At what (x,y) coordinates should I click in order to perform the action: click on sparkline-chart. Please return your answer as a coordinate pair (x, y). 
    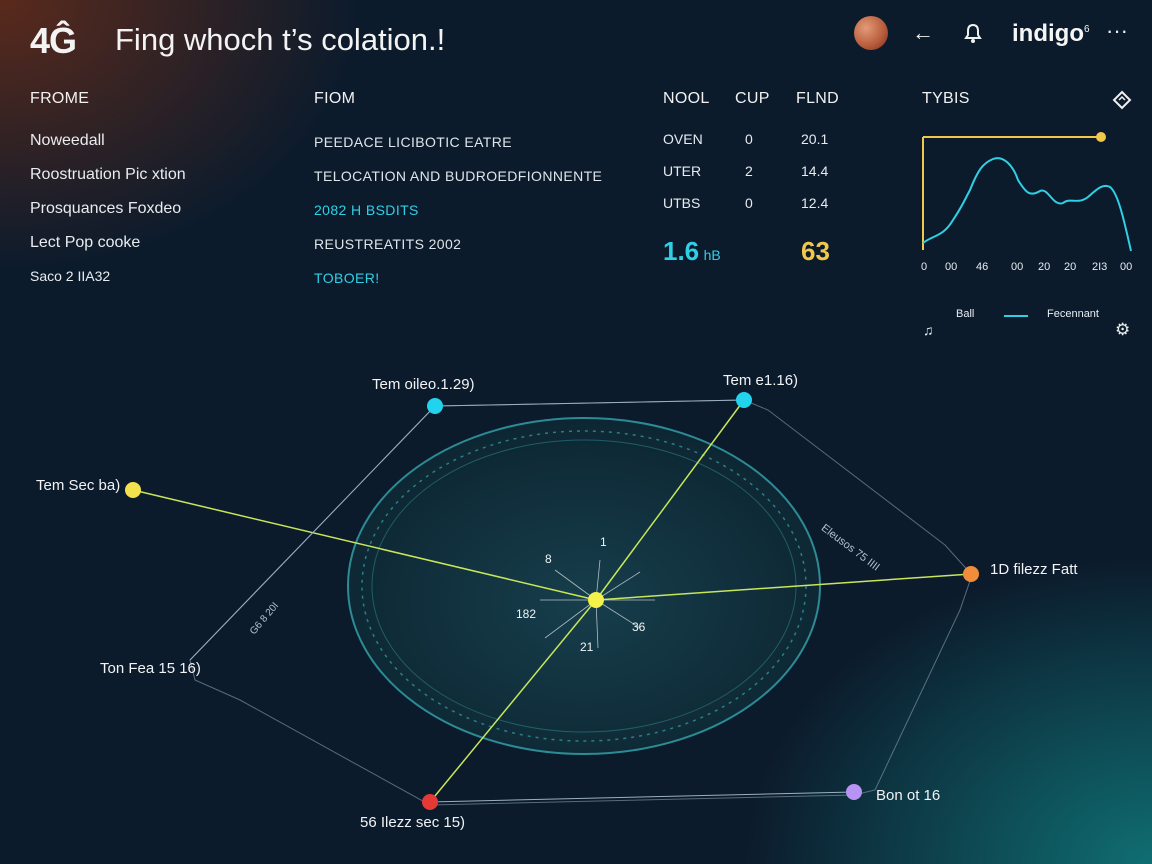
    Looking at the image, I should click on (1027, 192).